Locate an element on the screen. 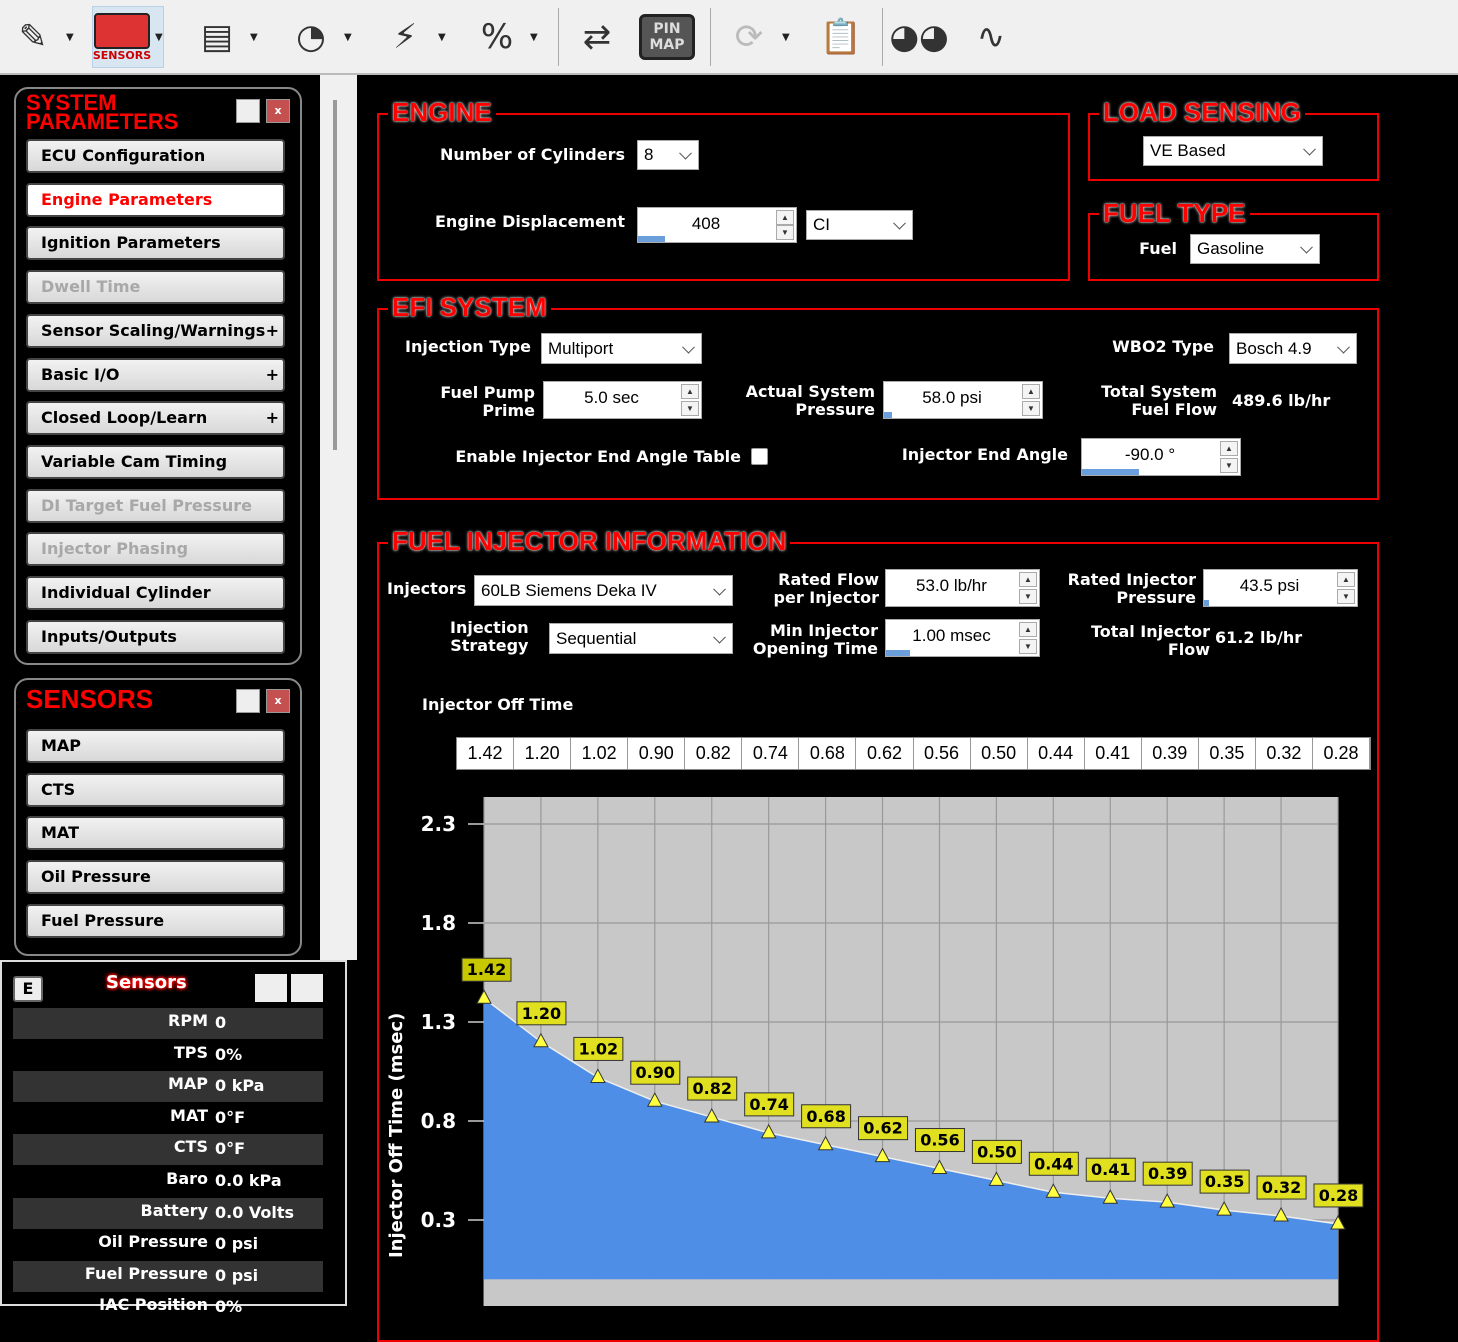 This screenshot has height=1342, width=1458. data-label: 0.90 is located at coordinates (655, 1072).